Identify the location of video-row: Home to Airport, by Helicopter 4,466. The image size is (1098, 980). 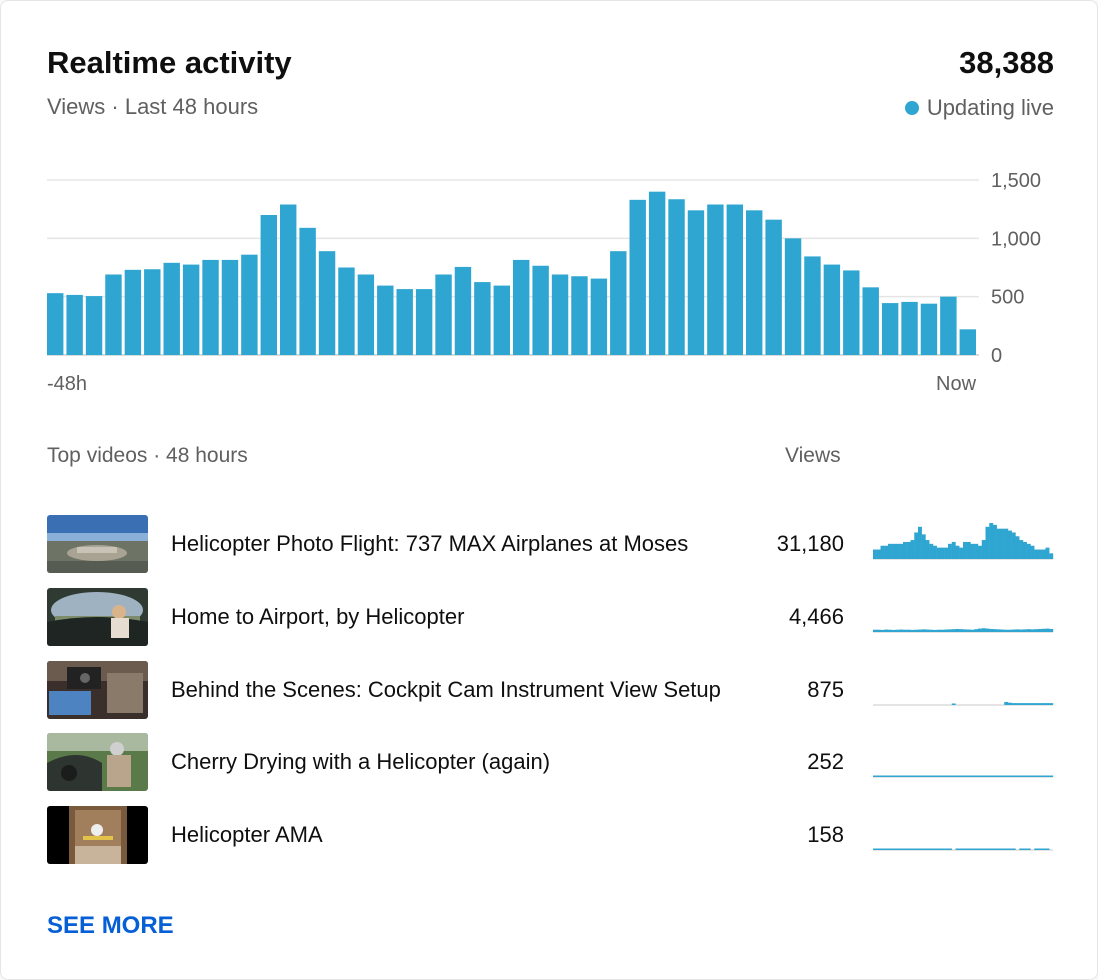
(552, 618).